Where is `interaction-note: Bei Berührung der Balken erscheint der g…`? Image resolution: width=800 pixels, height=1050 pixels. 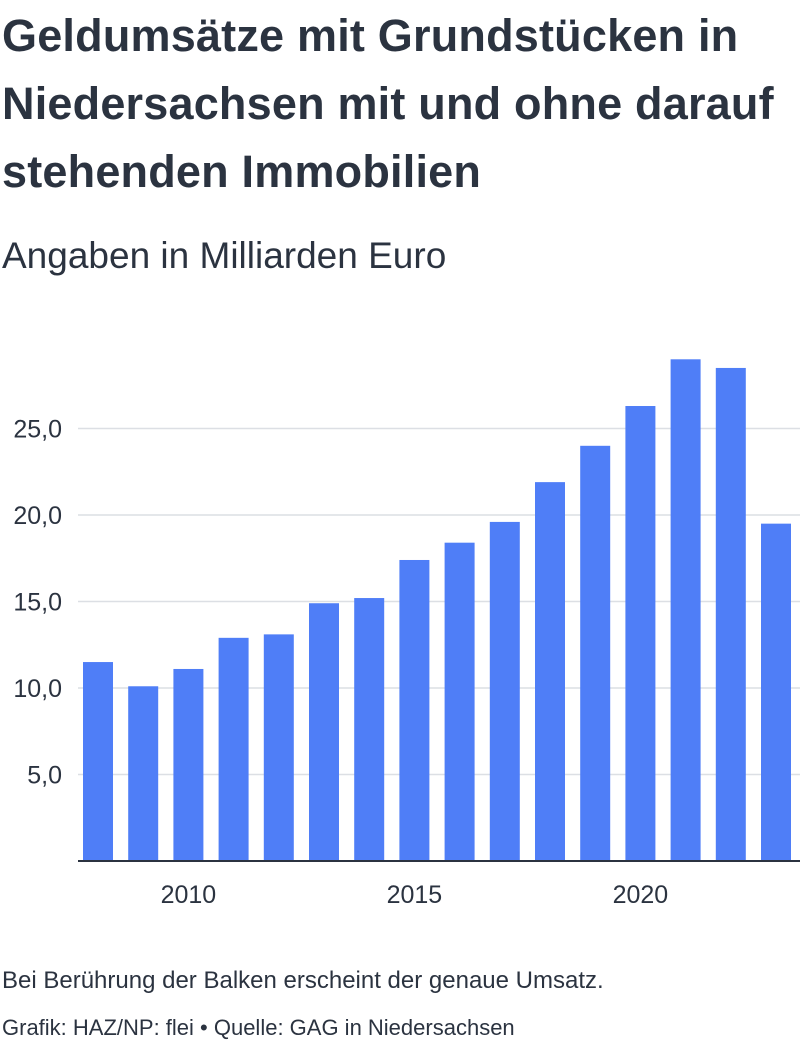 interaction-note: Bei Berührung der Balken erscheint der g… is located at coordinates (303, 980).